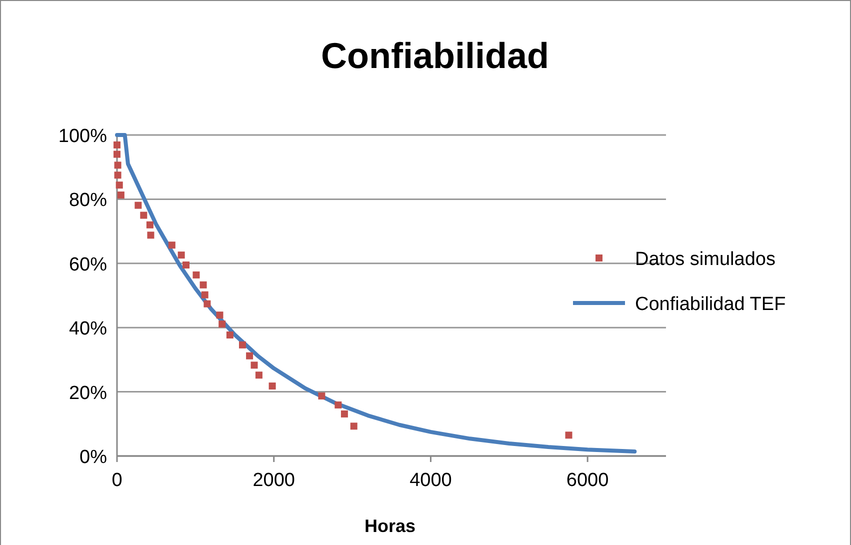  I want to click on x-tick-label: 6000, so click(587, 480).